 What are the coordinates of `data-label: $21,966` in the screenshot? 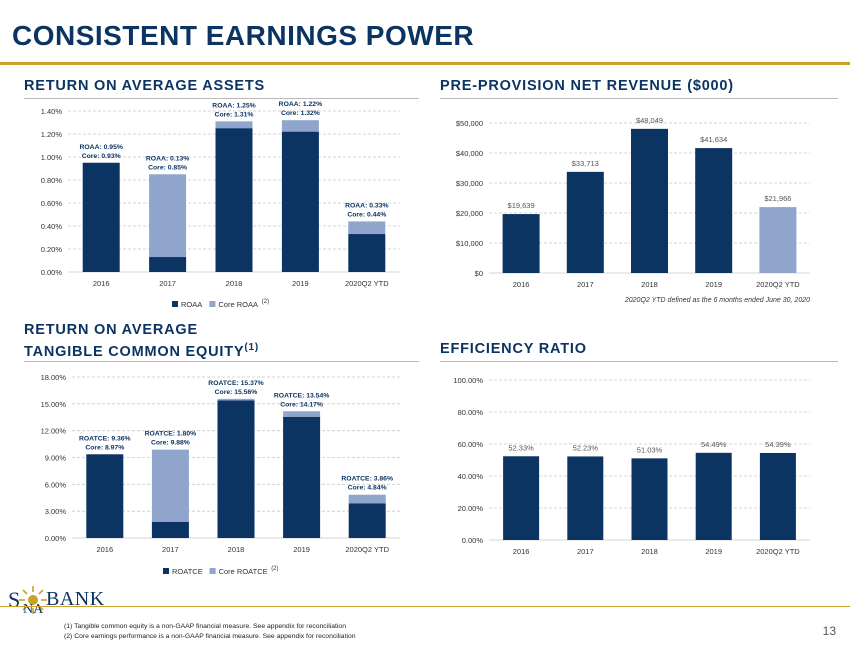 It's located at (777, 198).